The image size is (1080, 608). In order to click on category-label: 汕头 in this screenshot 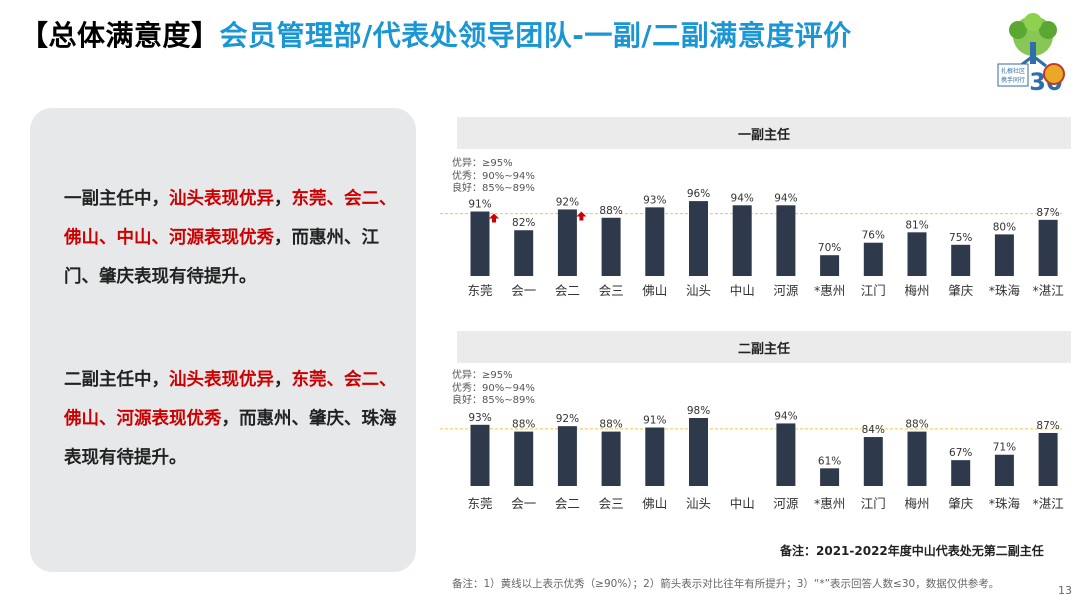, I will do `click(698, 290)`.